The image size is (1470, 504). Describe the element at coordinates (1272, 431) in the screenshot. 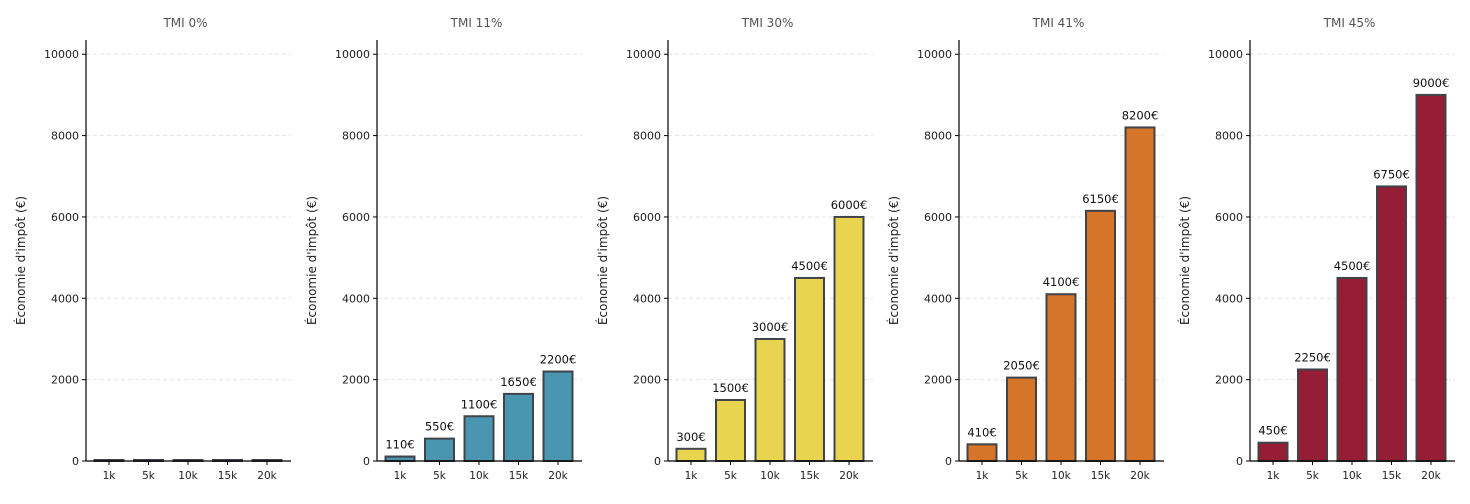

I see `data-label: 450€` at that location.